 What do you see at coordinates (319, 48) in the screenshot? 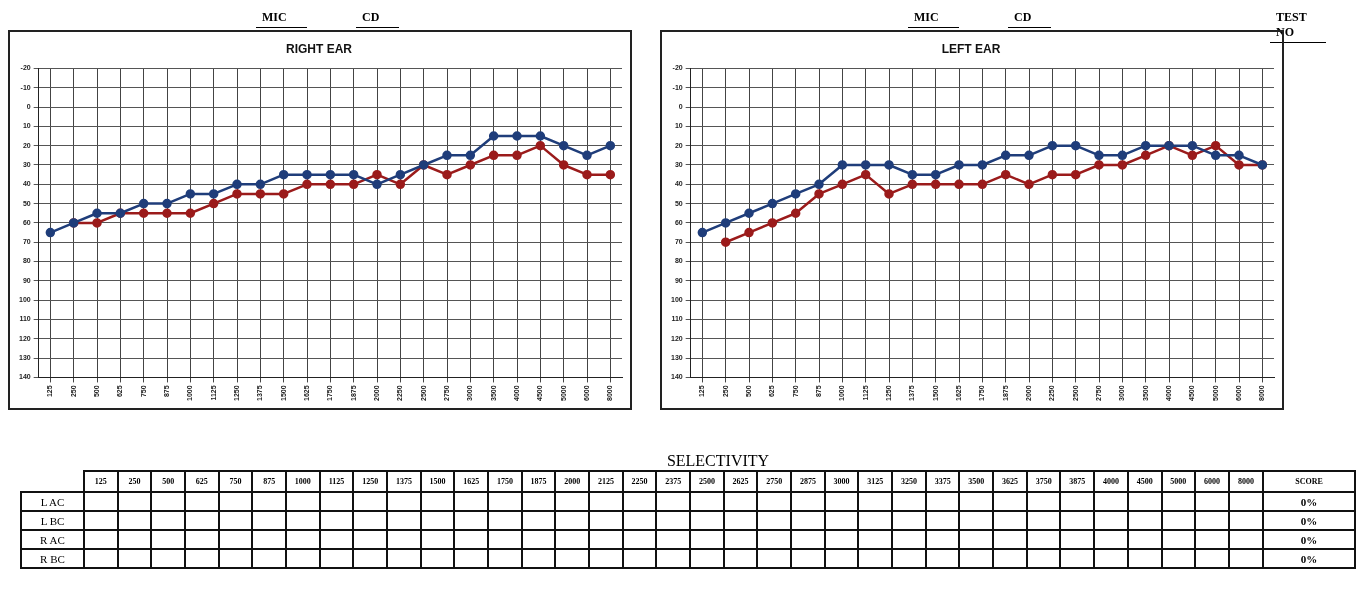
I see `chart-title: RIGHT EAR` at bounding box center [319, 48].